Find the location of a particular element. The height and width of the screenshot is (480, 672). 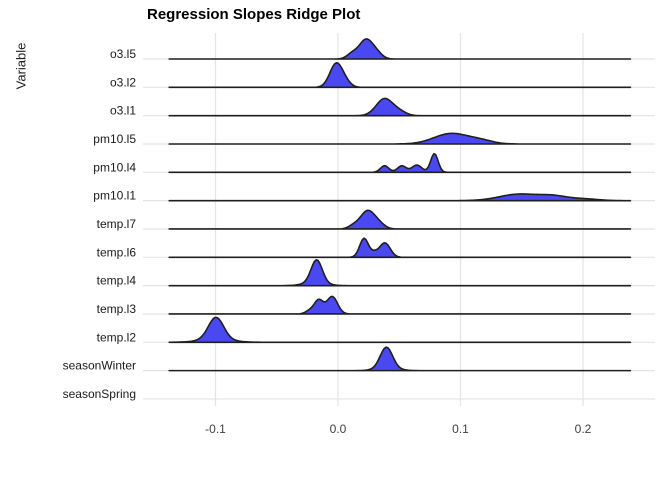

row-label-pm10.l1: pm10.l1 is located at coordinates (114, 196).